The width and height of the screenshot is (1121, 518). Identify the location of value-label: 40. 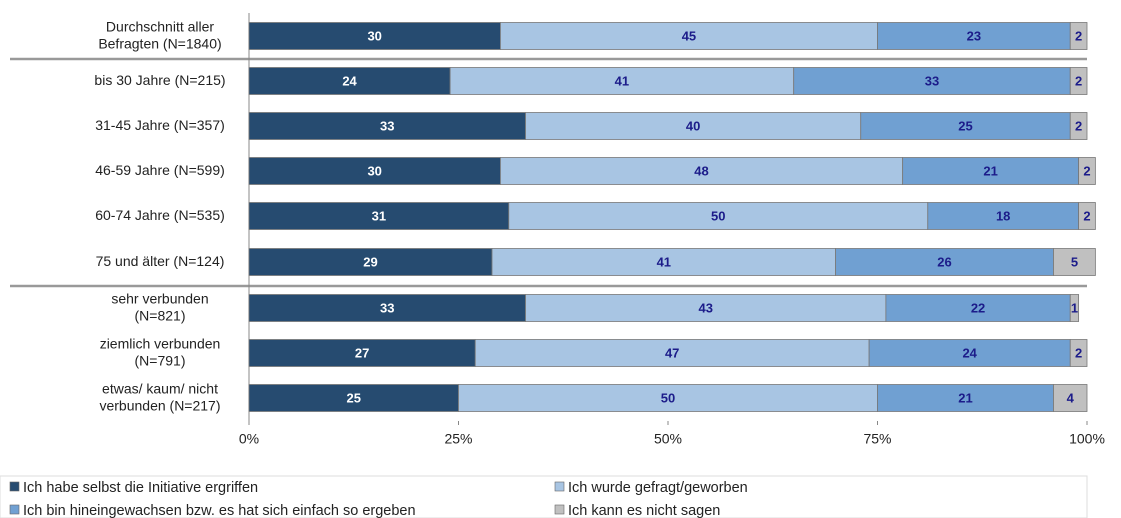
(693, 125).